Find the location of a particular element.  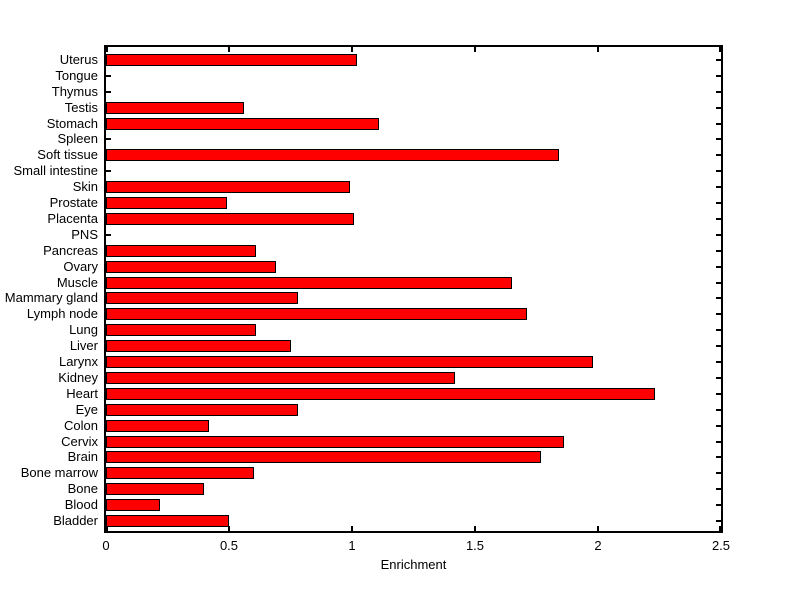

bar-kidney is located at coordinates (280, 378).